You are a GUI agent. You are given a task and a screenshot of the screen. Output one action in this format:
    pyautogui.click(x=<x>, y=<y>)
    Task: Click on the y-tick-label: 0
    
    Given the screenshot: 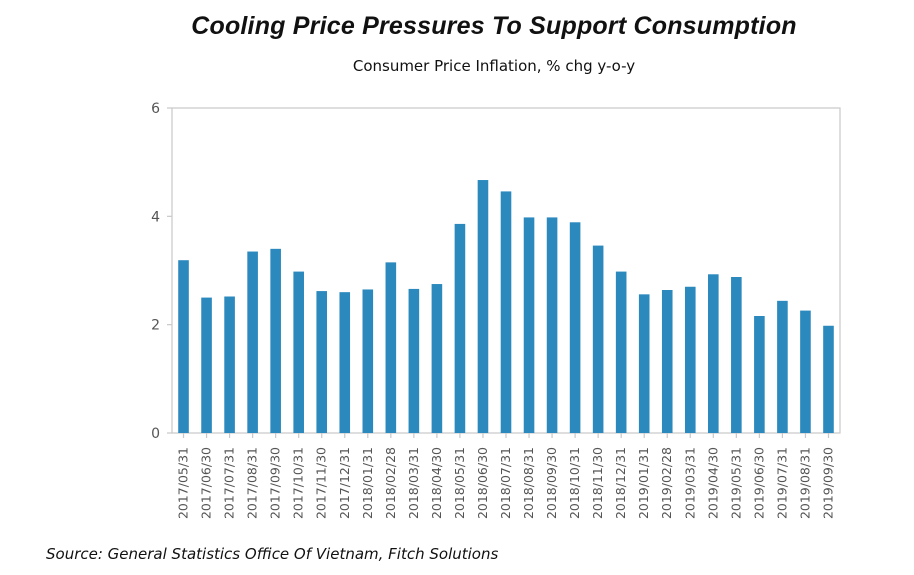 What is the action you would take?
    pyautogui.click(x=155, y=434)
    